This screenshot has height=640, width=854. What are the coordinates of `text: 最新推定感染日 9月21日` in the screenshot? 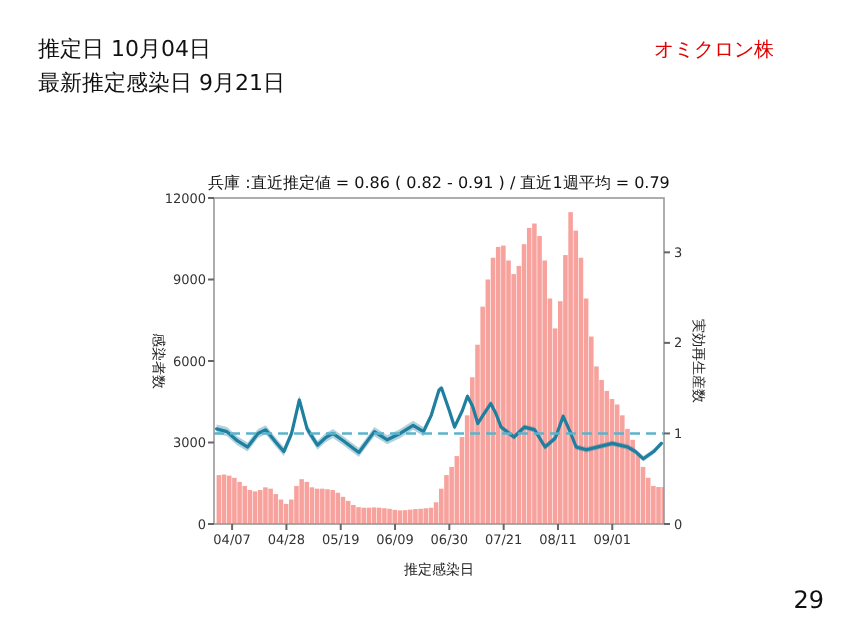 It's located at (161, 83).